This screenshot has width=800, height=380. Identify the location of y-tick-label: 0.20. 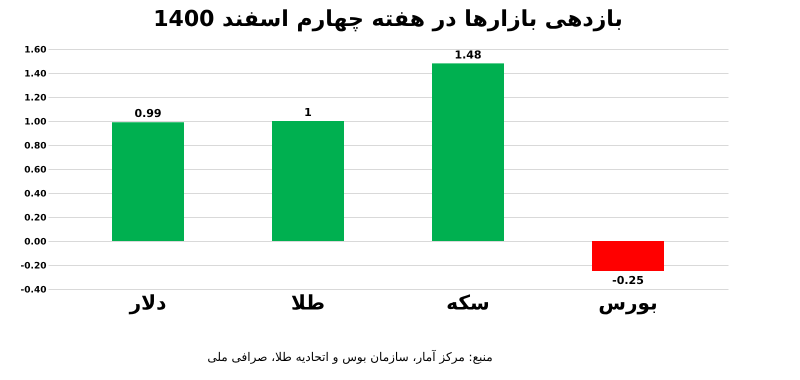
(35, 219).